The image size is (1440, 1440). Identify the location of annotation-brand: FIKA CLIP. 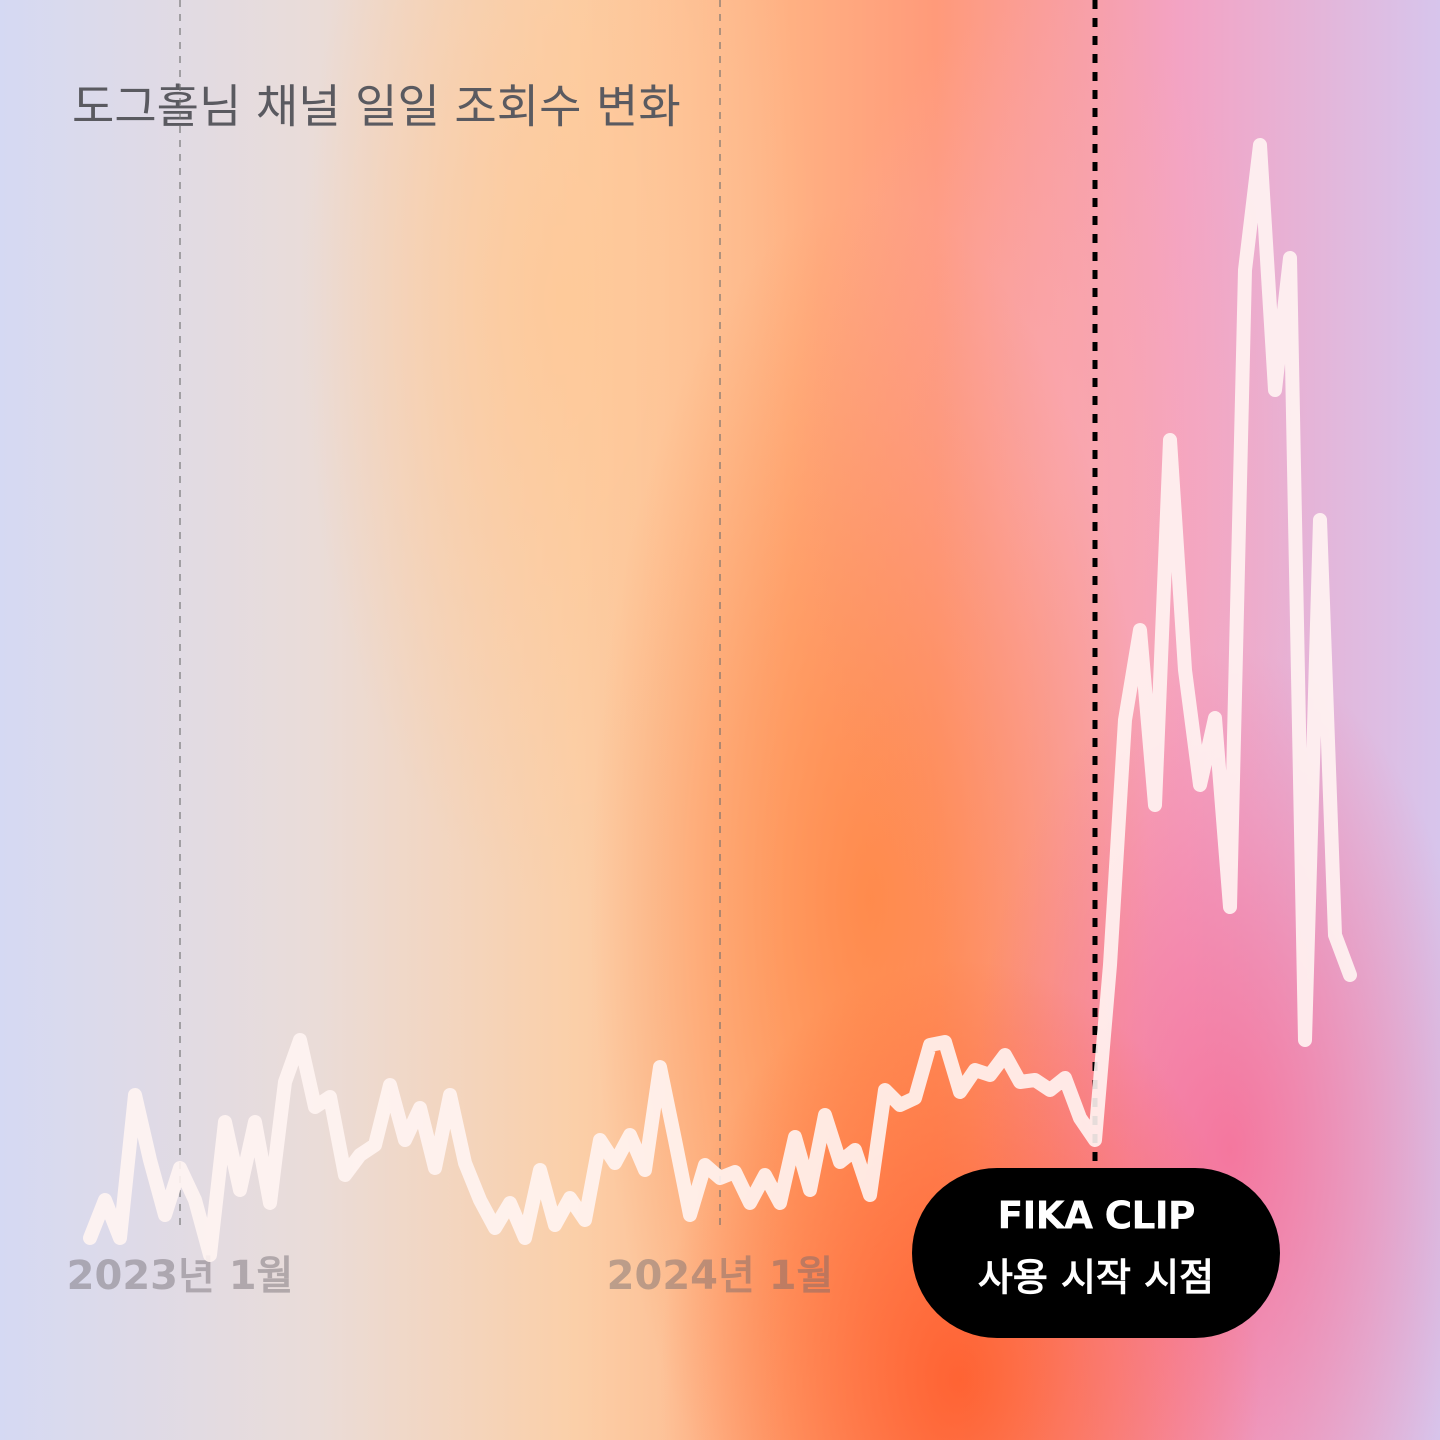
(1095, 1216).